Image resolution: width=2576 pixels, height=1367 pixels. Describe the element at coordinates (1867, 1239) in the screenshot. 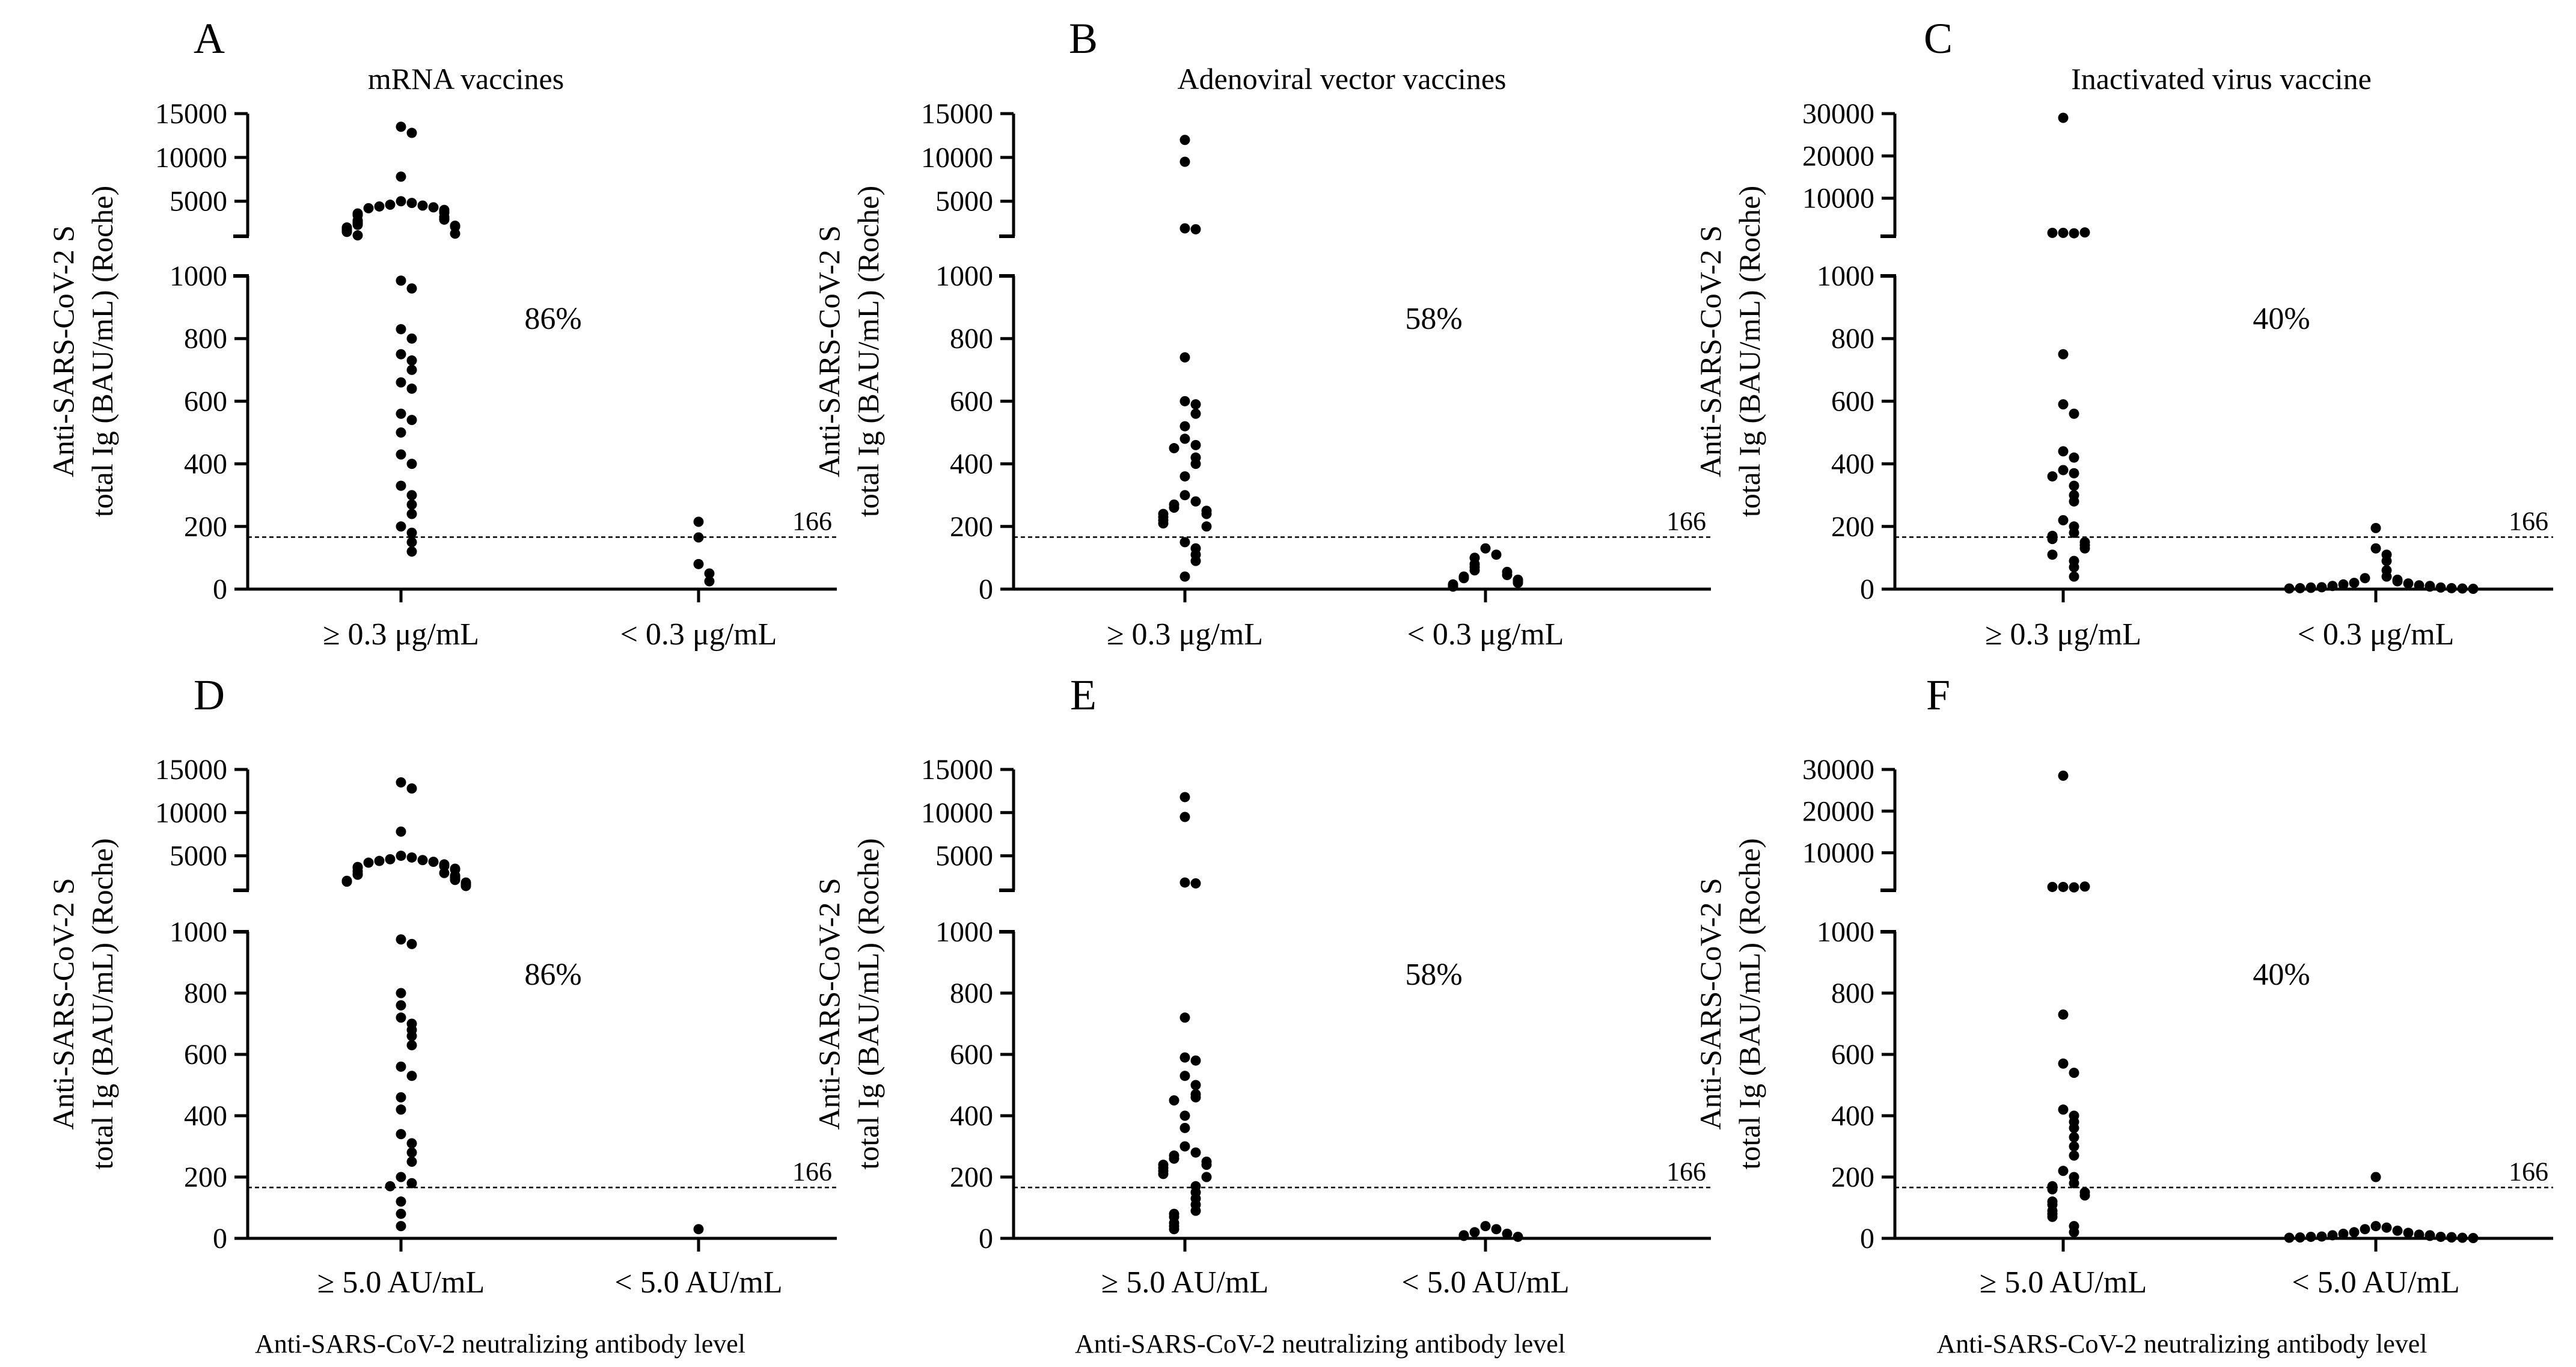

I see `y-tick-label: 0` at that location.